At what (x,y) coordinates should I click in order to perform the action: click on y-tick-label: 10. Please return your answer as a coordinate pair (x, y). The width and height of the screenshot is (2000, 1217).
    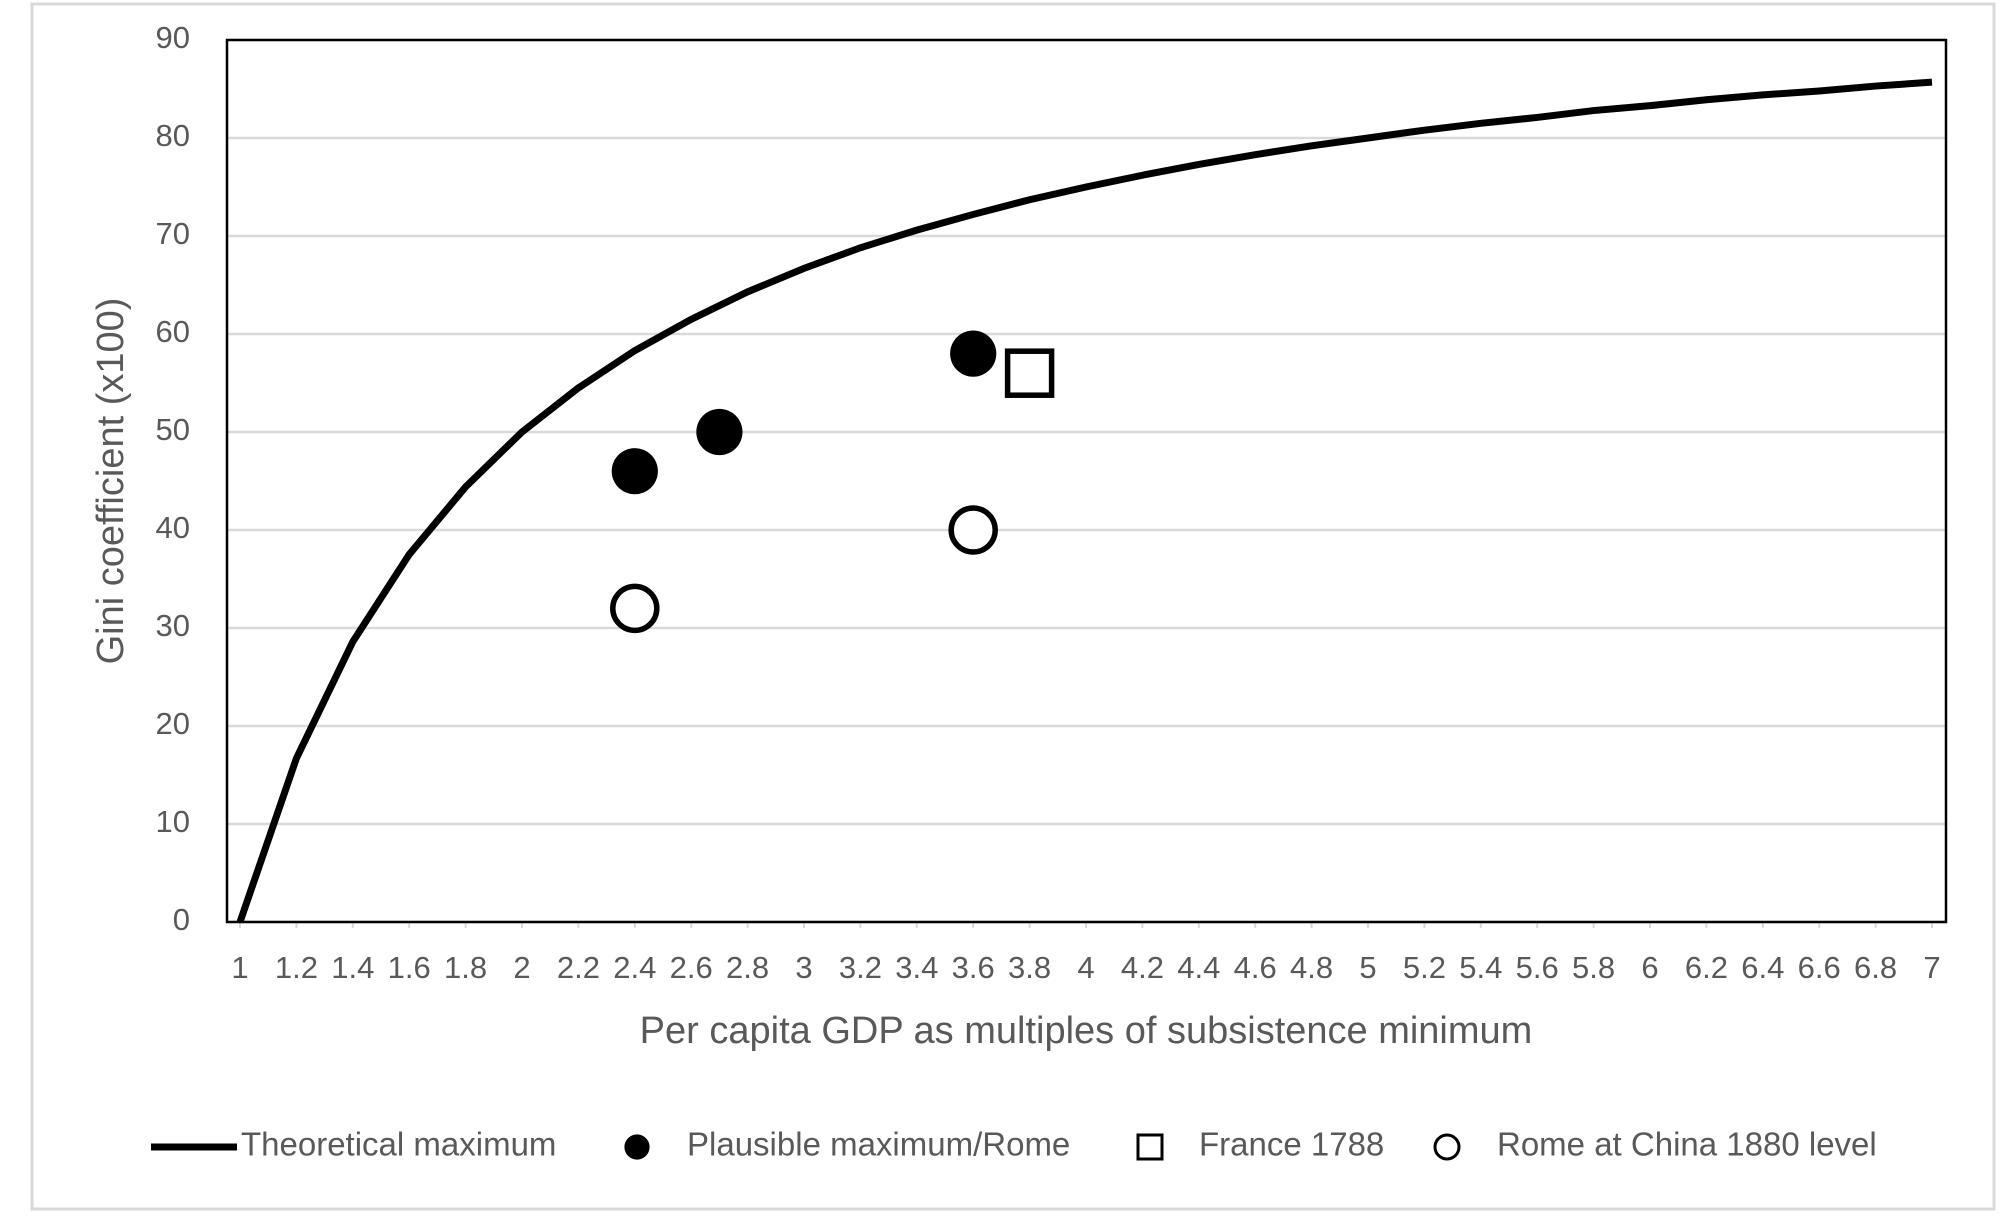
    Looking at the image, I should click on (173, 821).